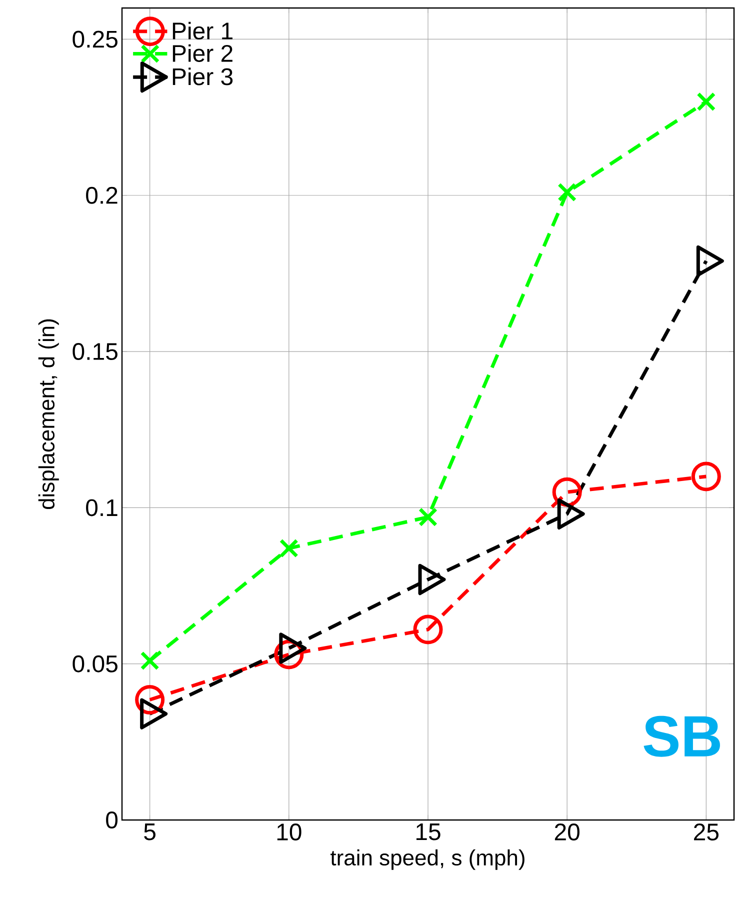  I want to click on legend-label: Pier 1, so click(202, 31).